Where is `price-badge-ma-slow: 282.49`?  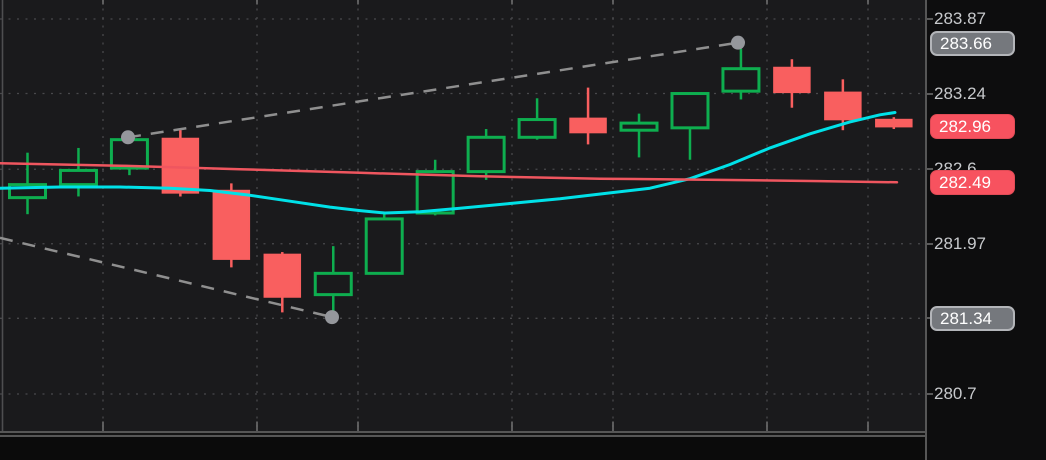
price-badge-ma-slow: 282.49 is located at coordinates (972, 182).